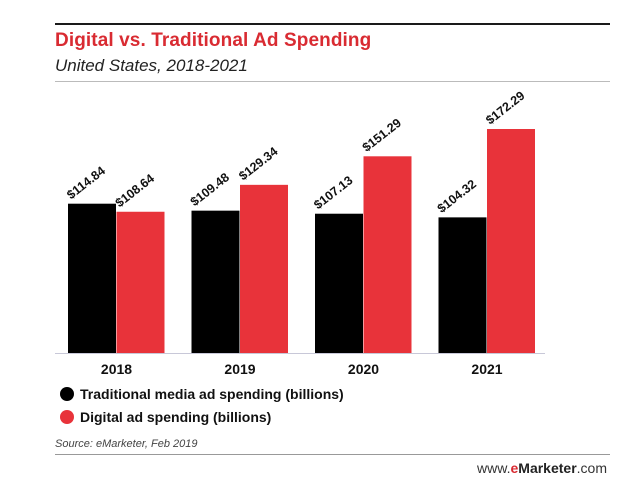 The image size is (619, 485). I want to click on x-tick-label-2020: 2020, so click(363, 369).